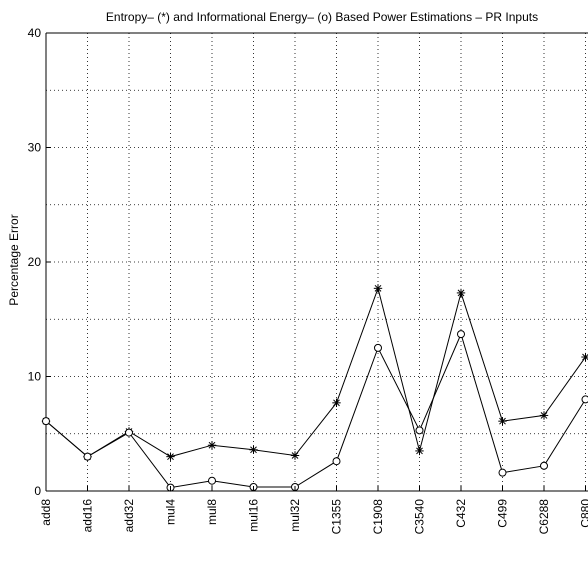 Image resolution: width=588 pixels, height=562 pixels. Describe the element at coordinates (212, 512) in the screenshot. I see `x-tick-label: mul8` at that location.